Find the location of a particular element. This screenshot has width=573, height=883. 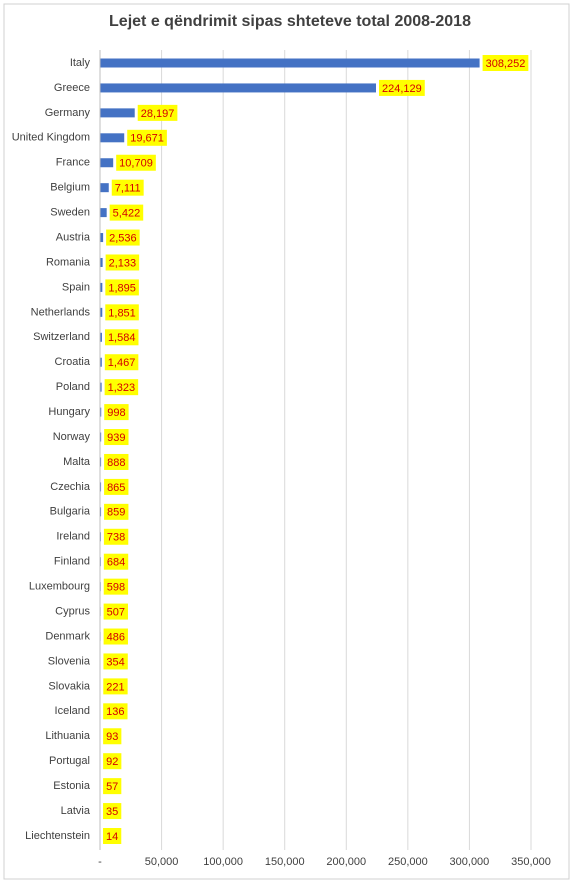

value-label: 738 is located at coordinates (116, 538).